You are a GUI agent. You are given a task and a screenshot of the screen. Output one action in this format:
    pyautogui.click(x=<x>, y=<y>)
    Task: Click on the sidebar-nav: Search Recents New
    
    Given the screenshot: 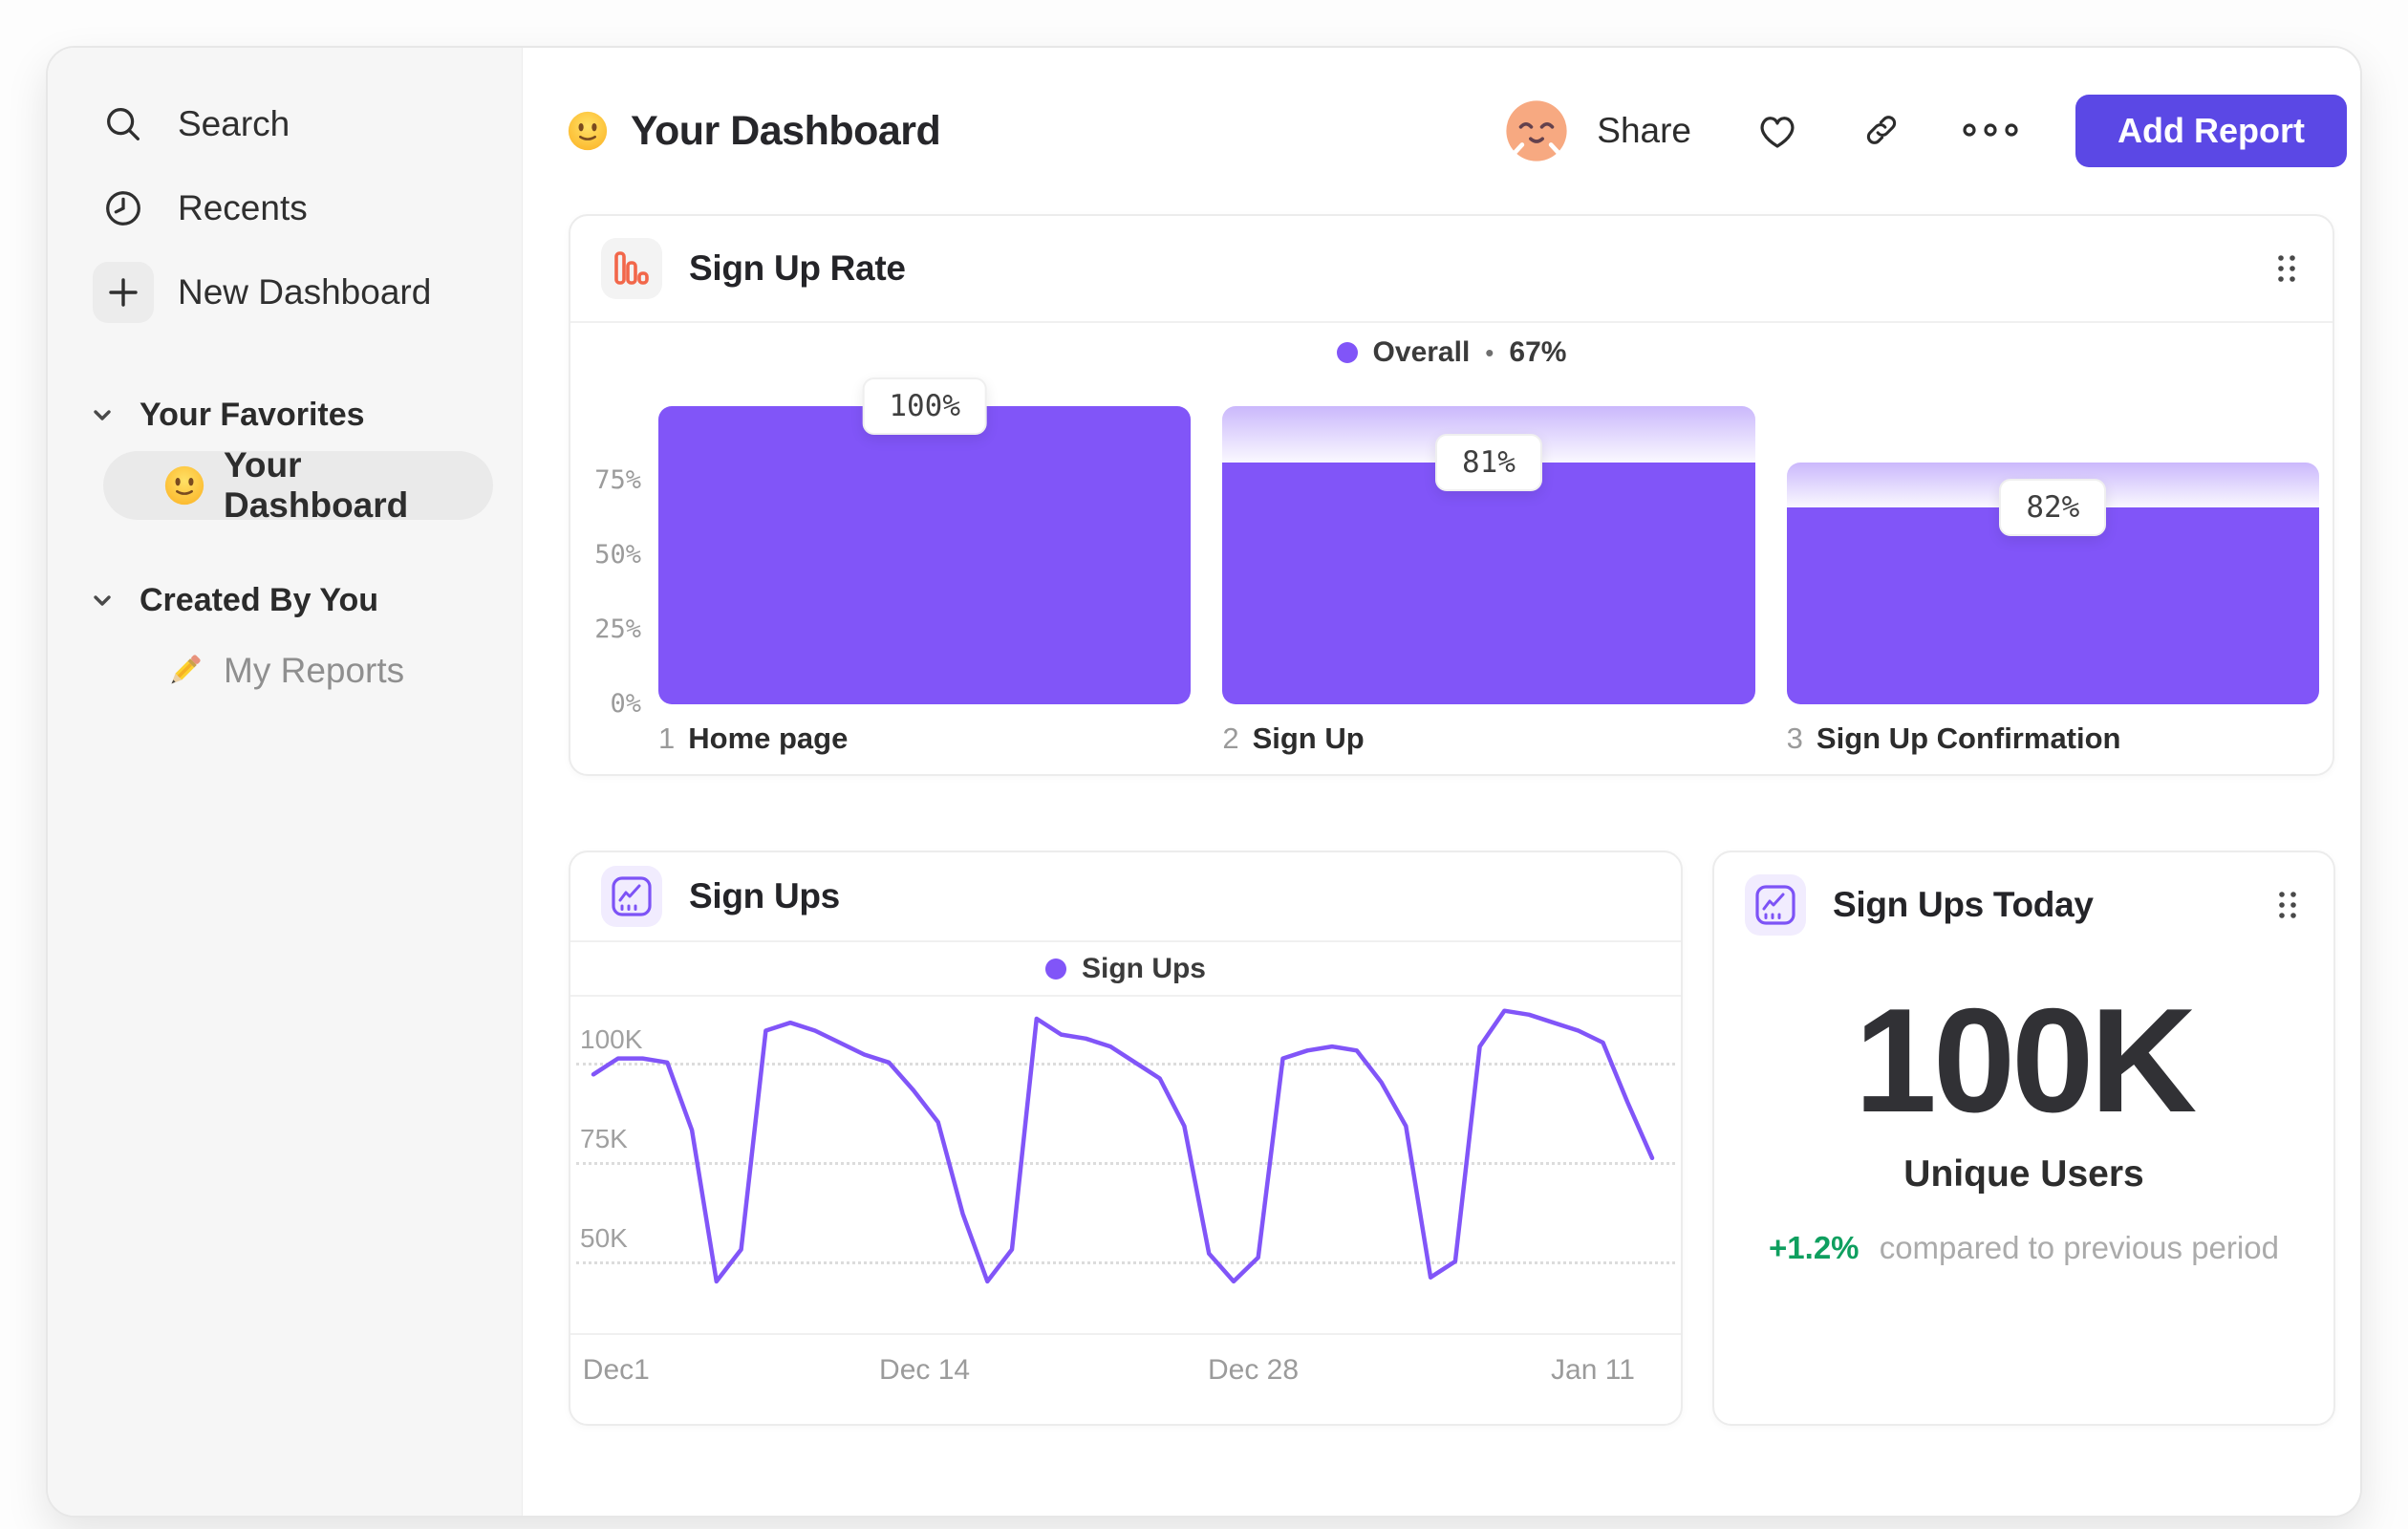 What is the action you would take?
    pyautogui.click(x=285, y=208)
    